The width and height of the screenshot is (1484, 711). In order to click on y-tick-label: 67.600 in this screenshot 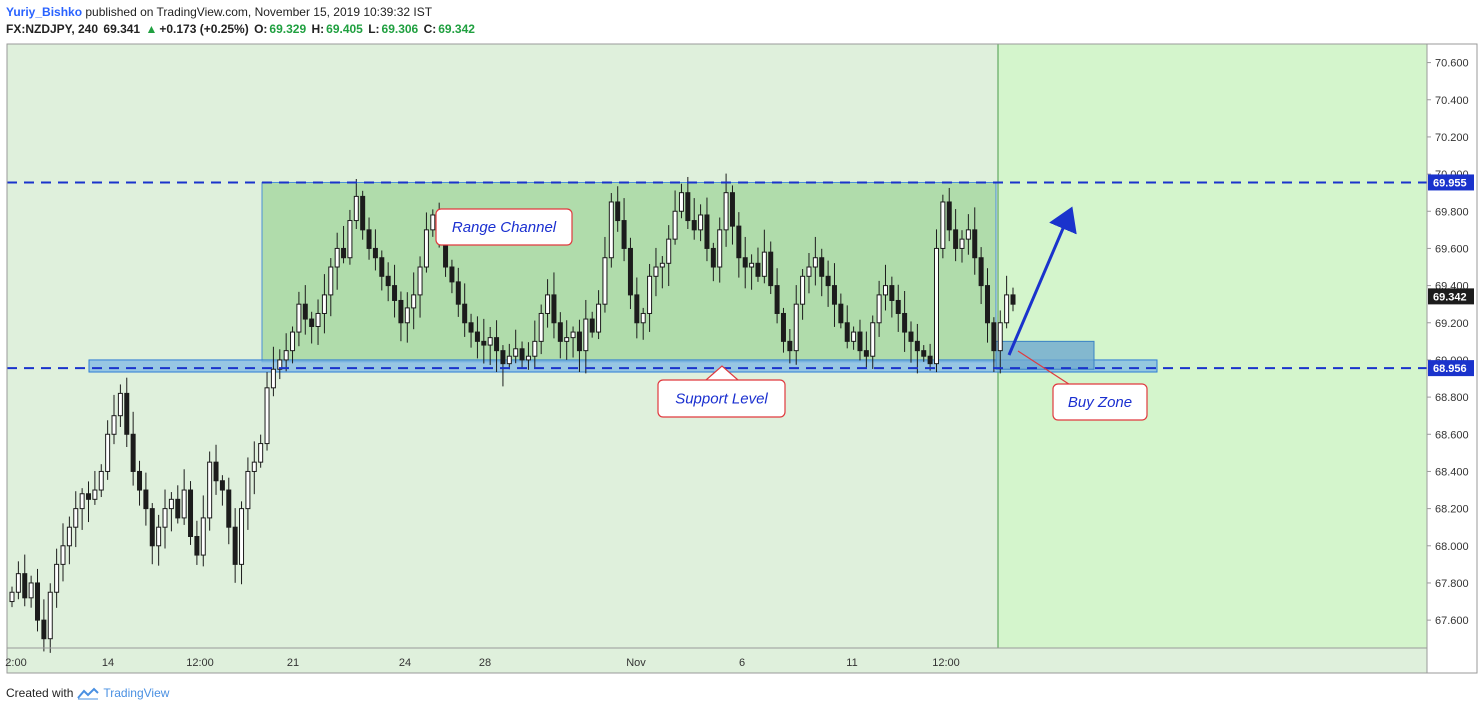, I will do `click(1452, 621)`.